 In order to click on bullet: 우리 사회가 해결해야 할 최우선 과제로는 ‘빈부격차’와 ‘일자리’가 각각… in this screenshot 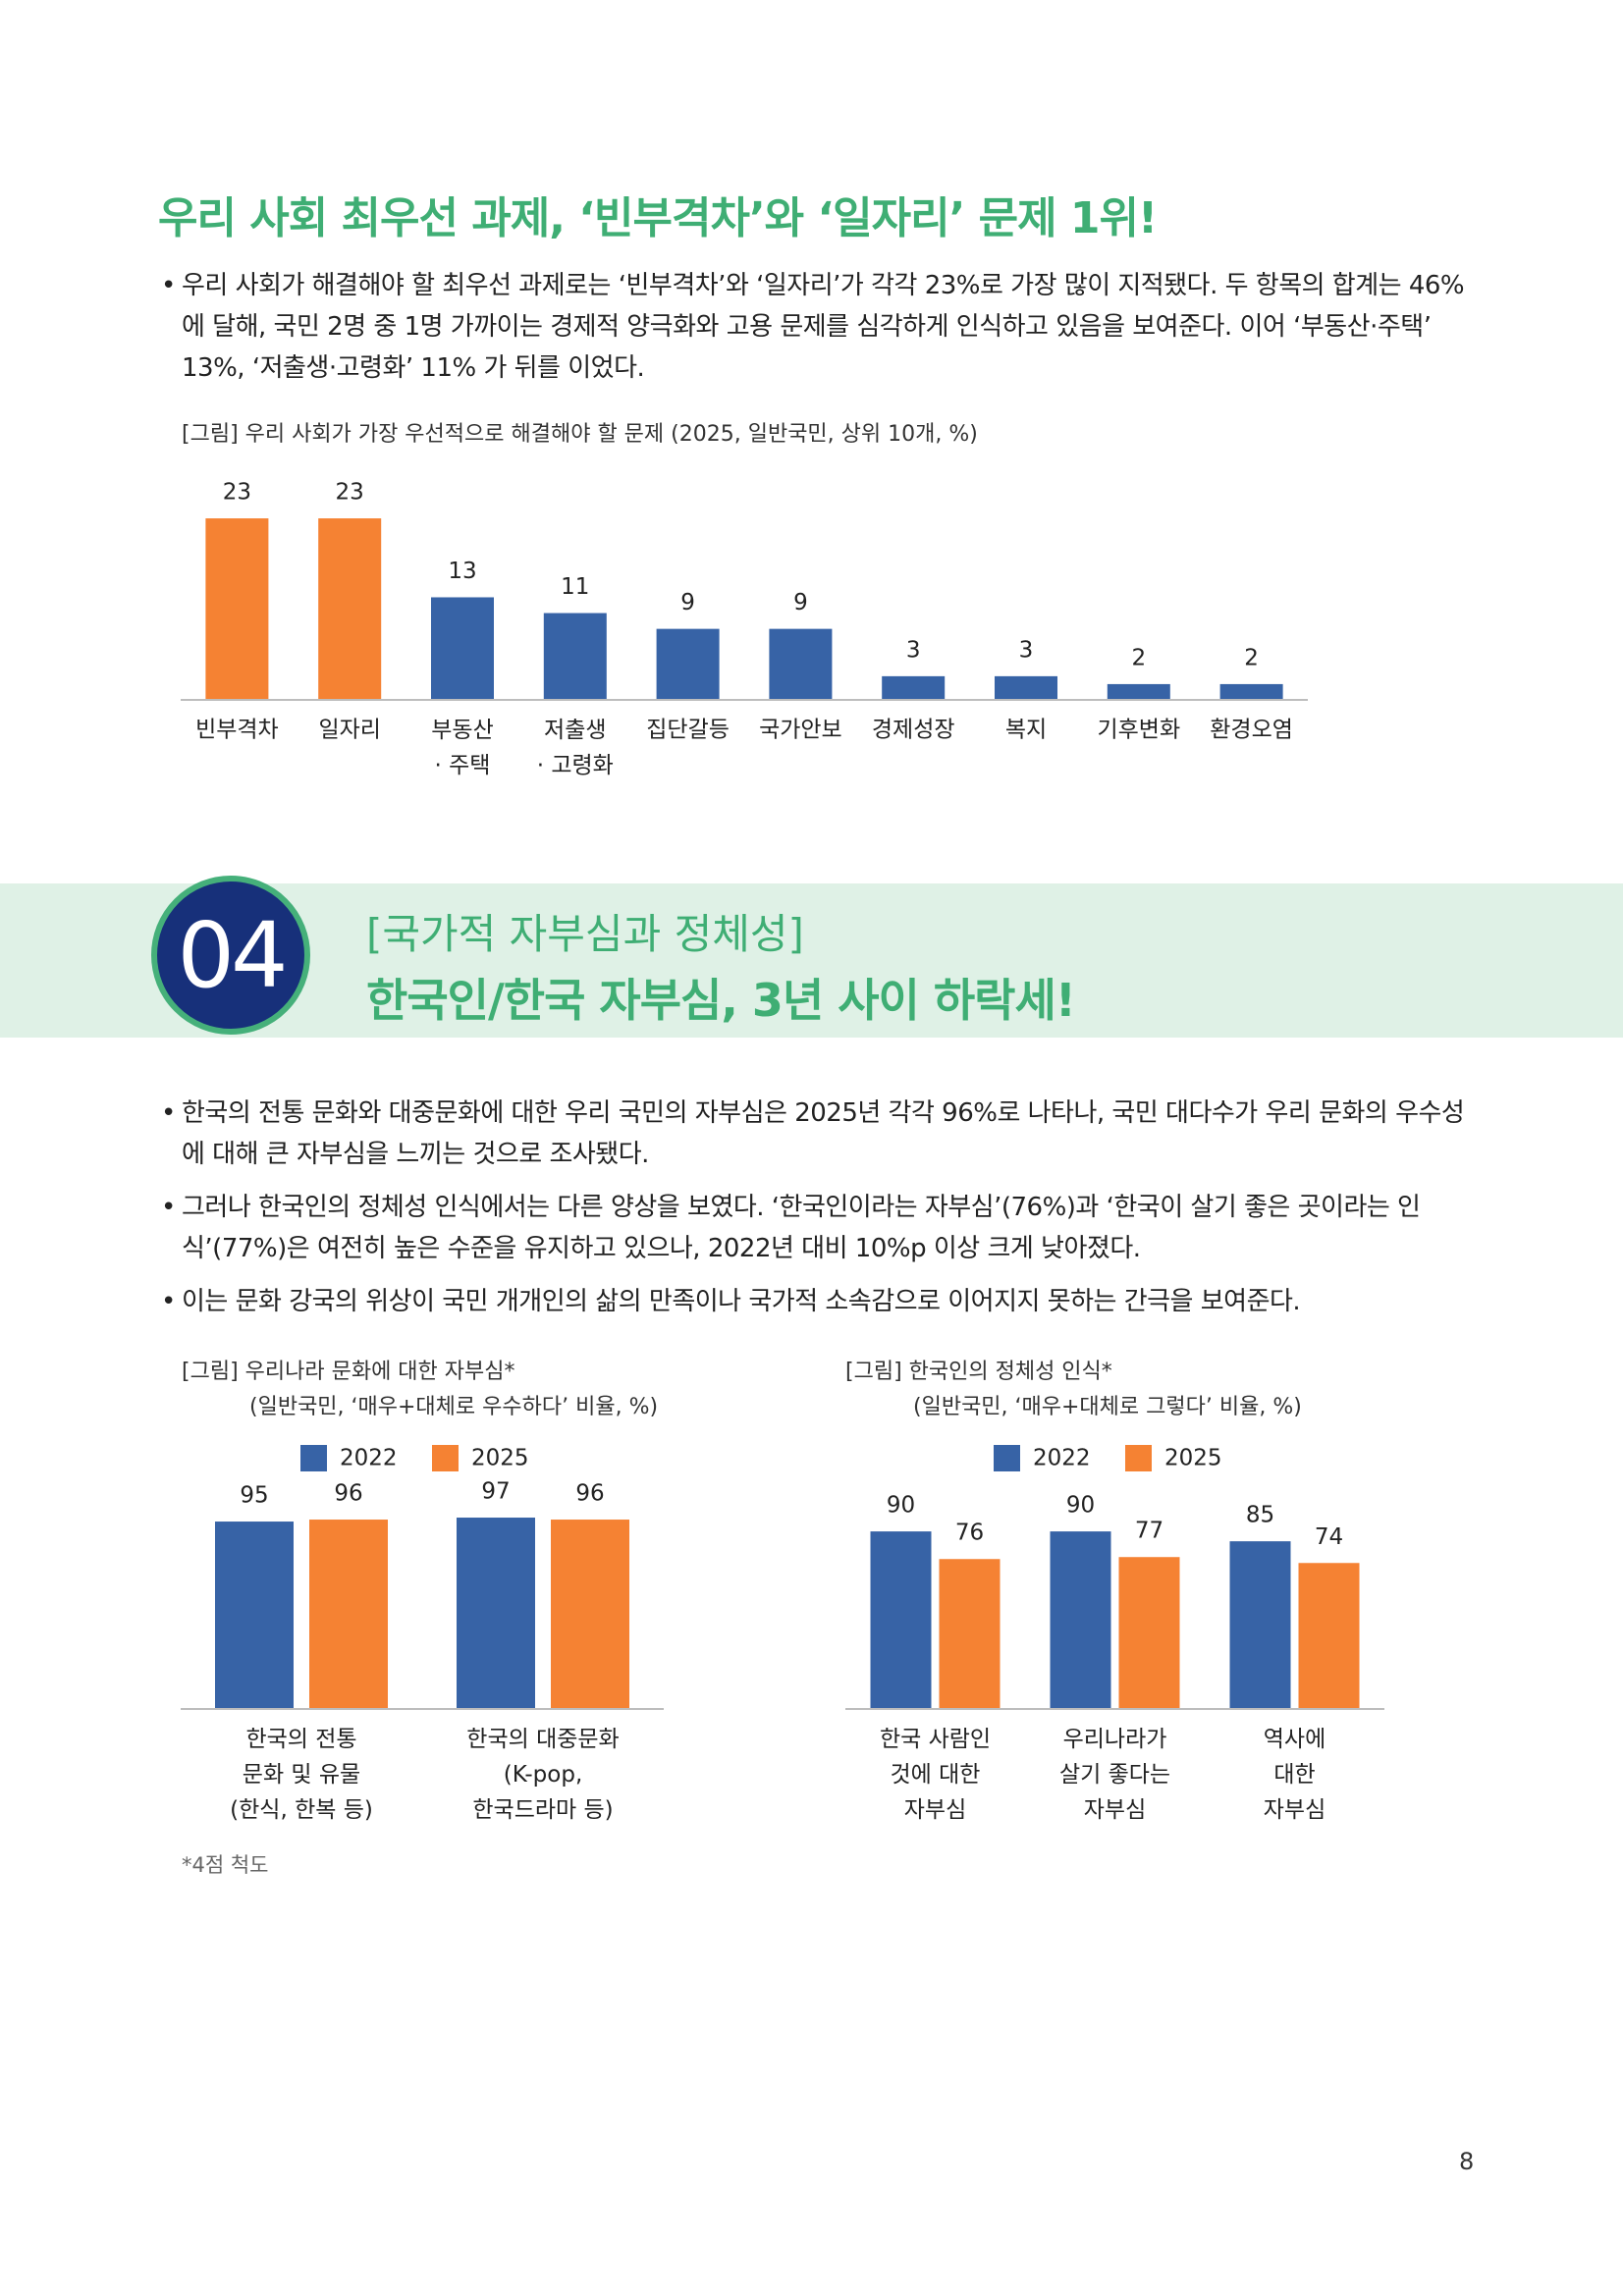, I will do `click(817, 327)`.